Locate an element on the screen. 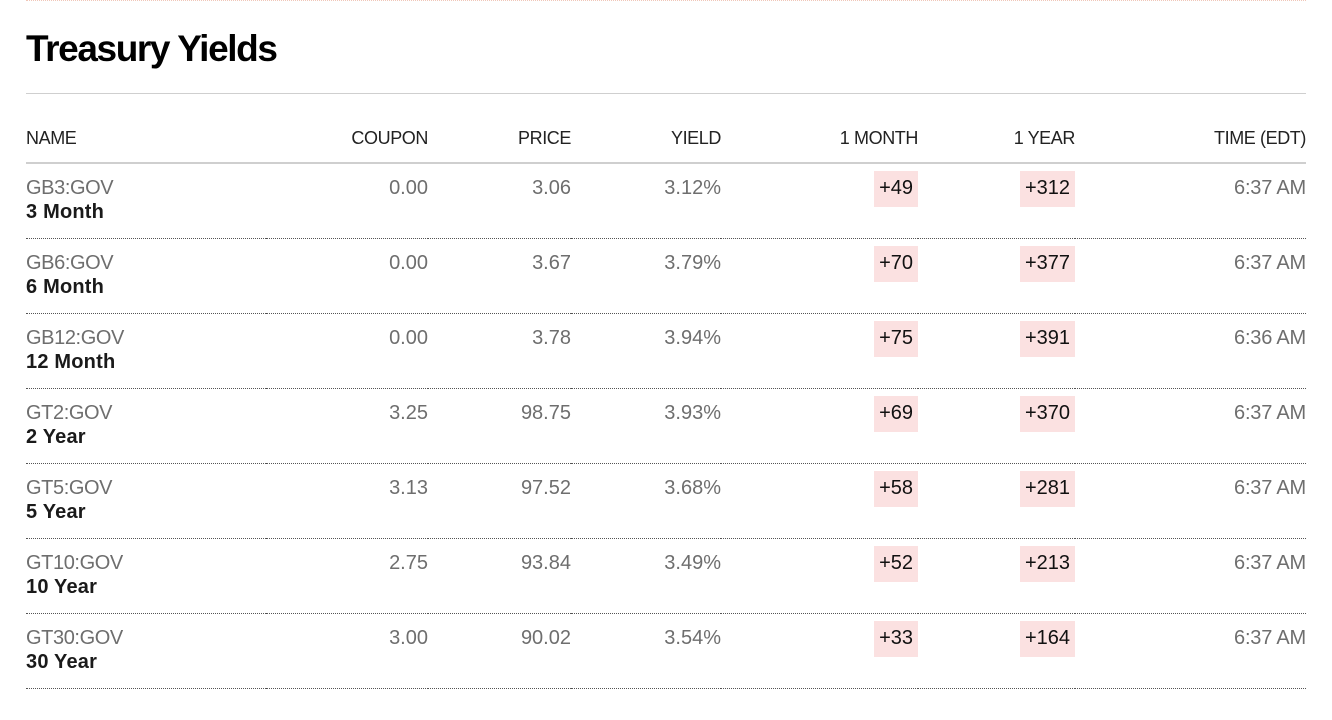  ticker-link: GT10:GOV is located at coordinates (74, 563).